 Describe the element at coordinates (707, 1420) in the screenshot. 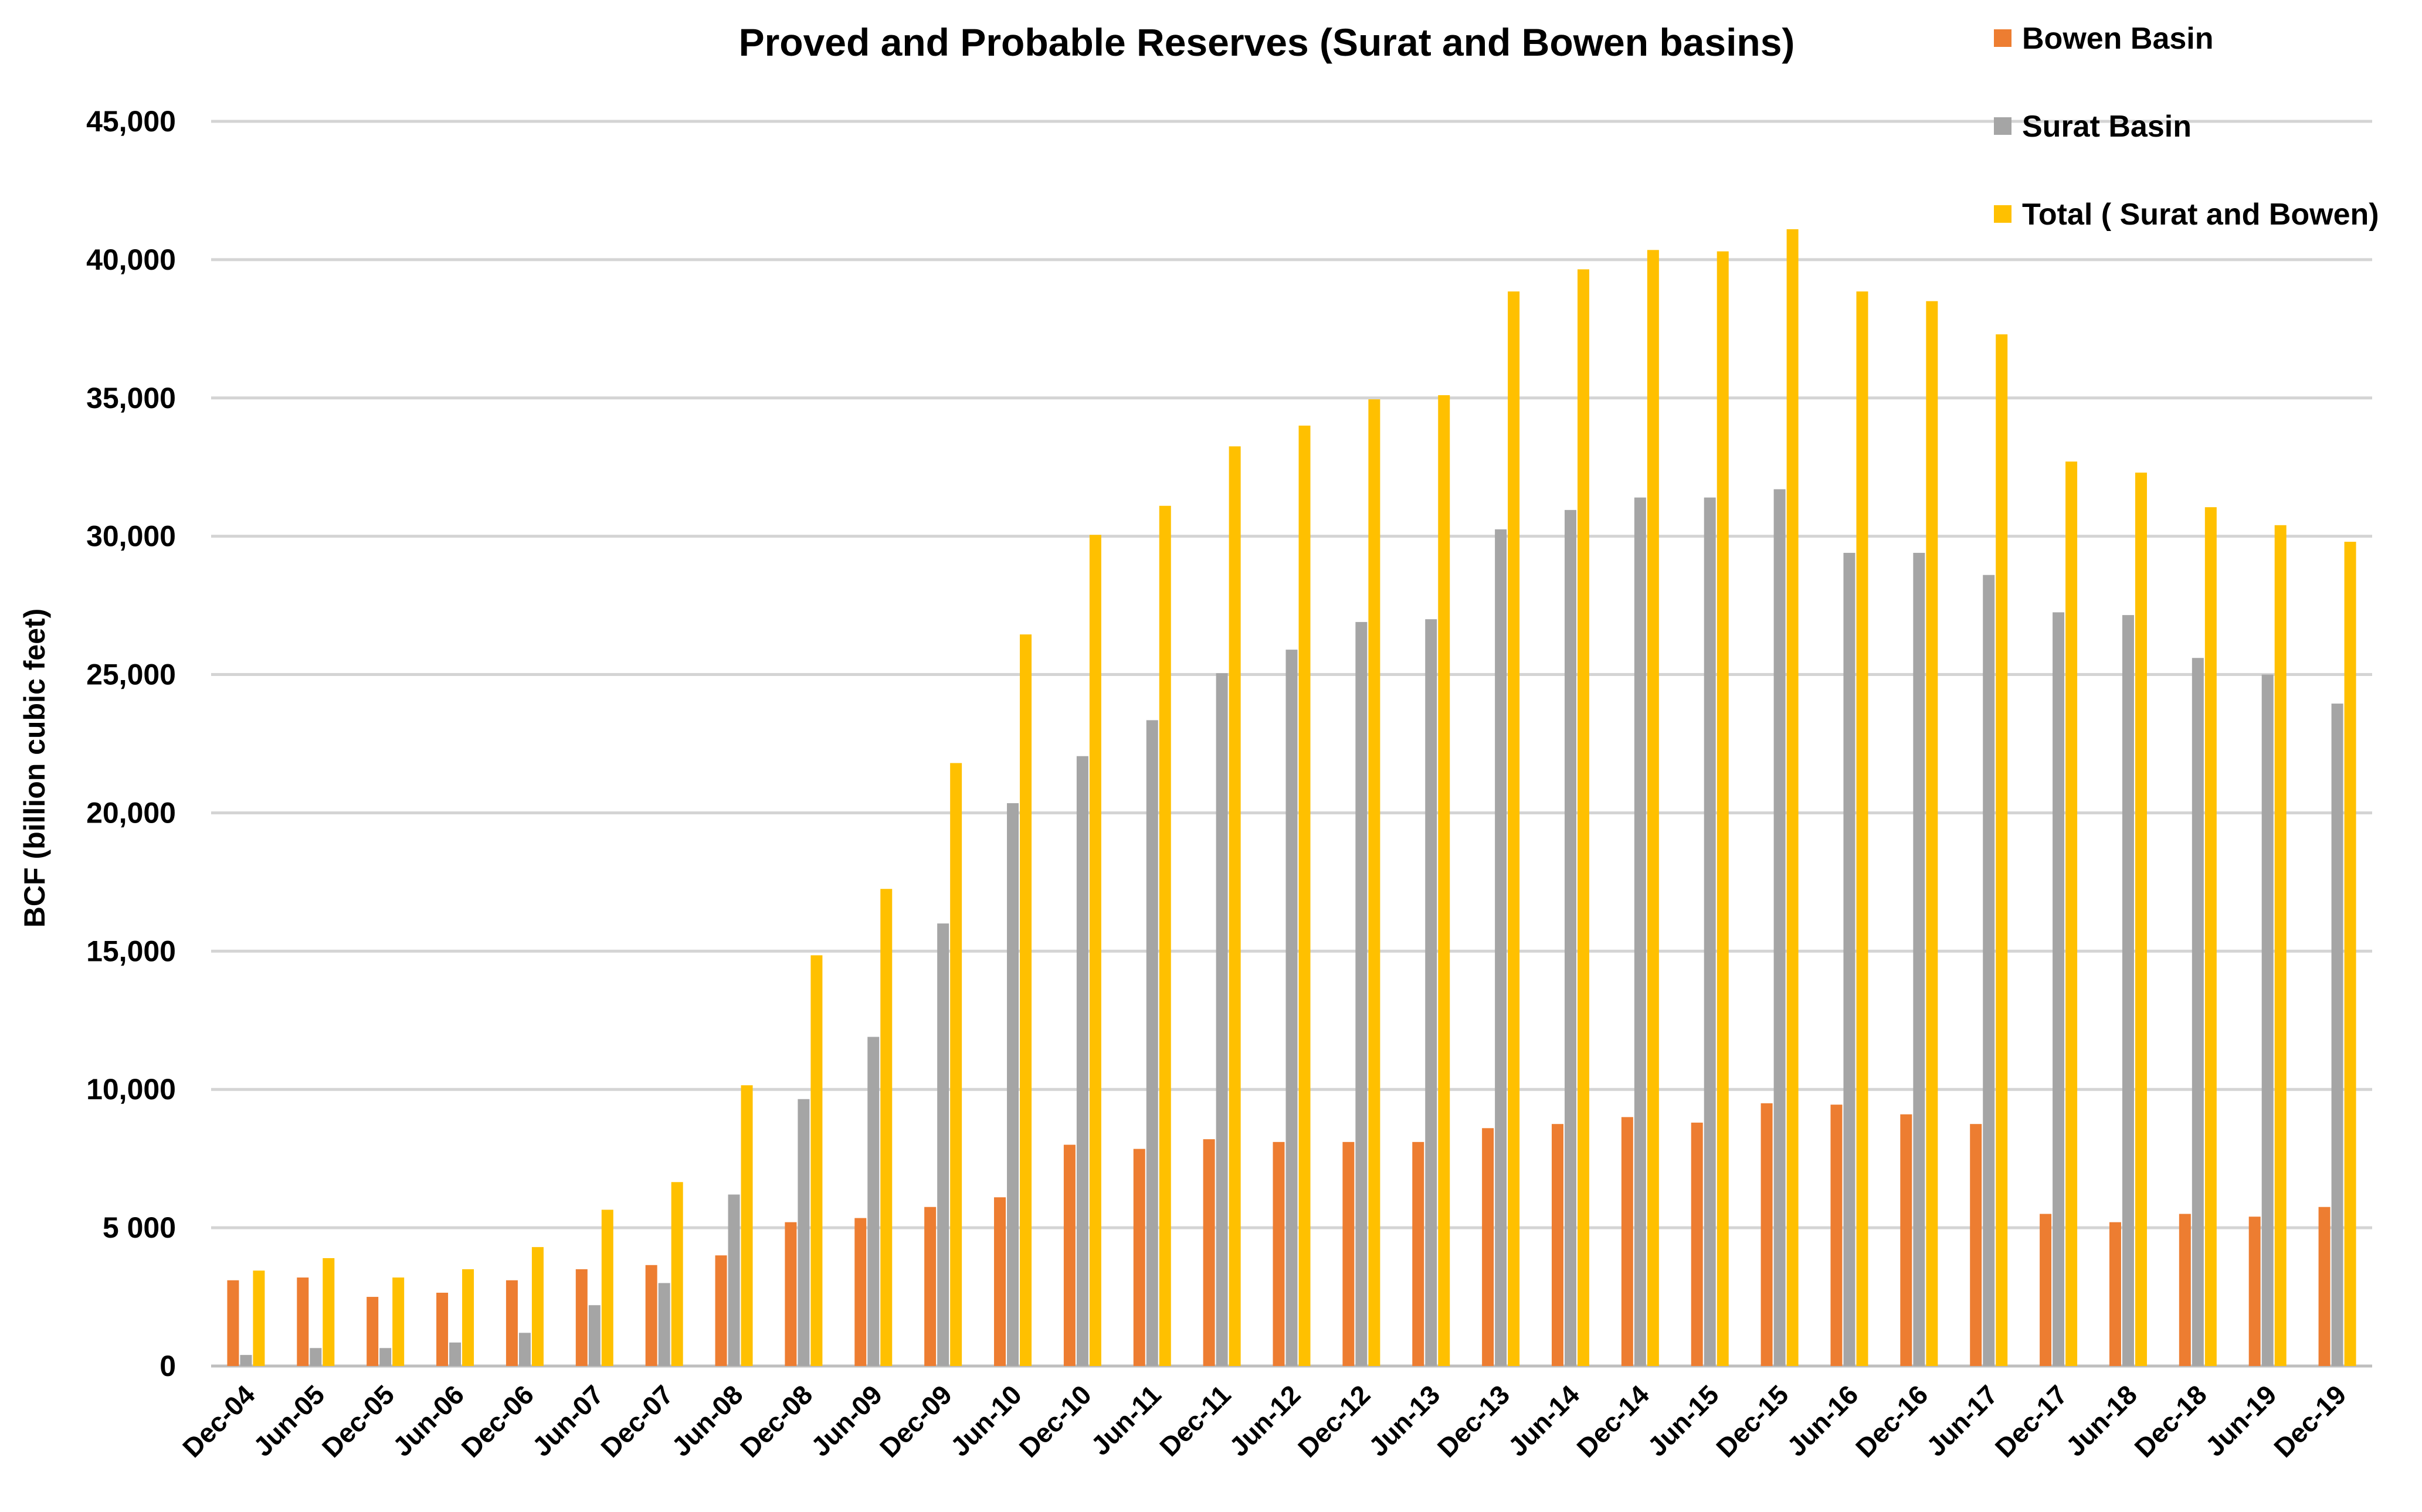

I see `x-tick-label: Jun-08` at that location.